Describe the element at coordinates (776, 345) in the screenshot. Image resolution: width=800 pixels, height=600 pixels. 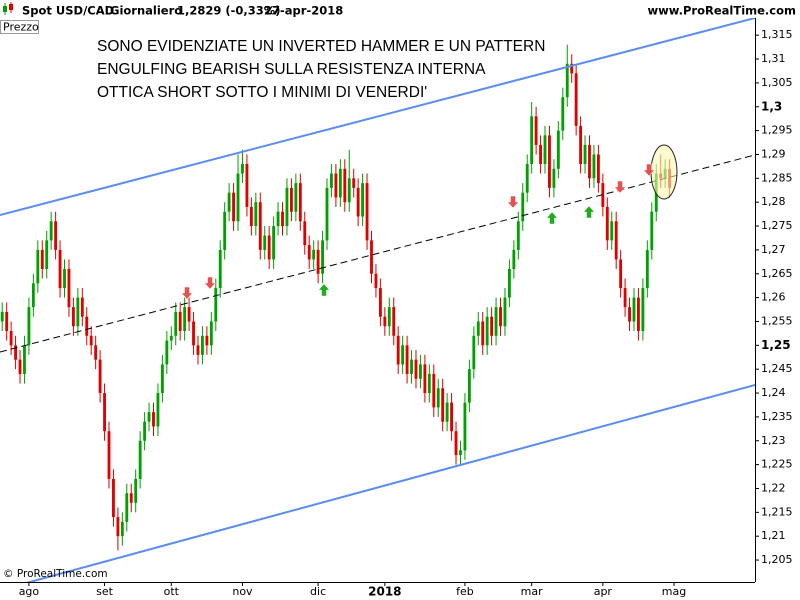
I see `y-tick-label: 1,25` at that location.